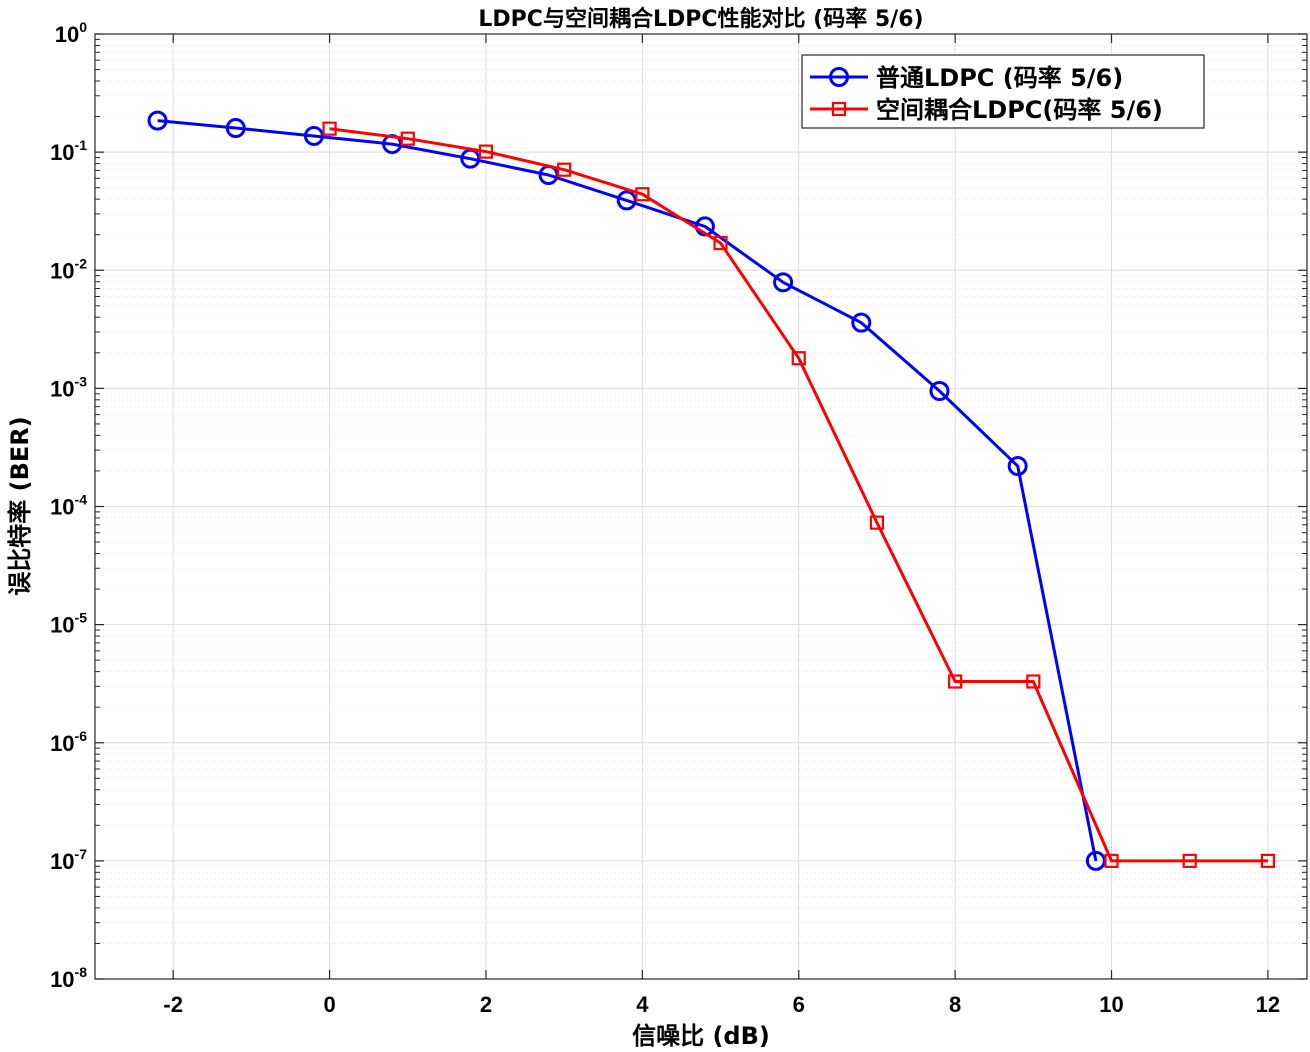  What do you see at coordinates (173, 1004) in the screenshot?
I see `x-tick-label: -2` at bounding box center [173, 1004].